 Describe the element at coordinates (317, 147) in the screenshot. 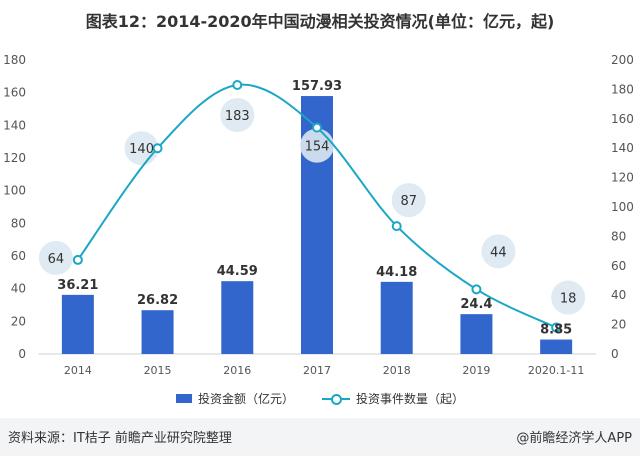

I see `line-data-label: 154` at that location.